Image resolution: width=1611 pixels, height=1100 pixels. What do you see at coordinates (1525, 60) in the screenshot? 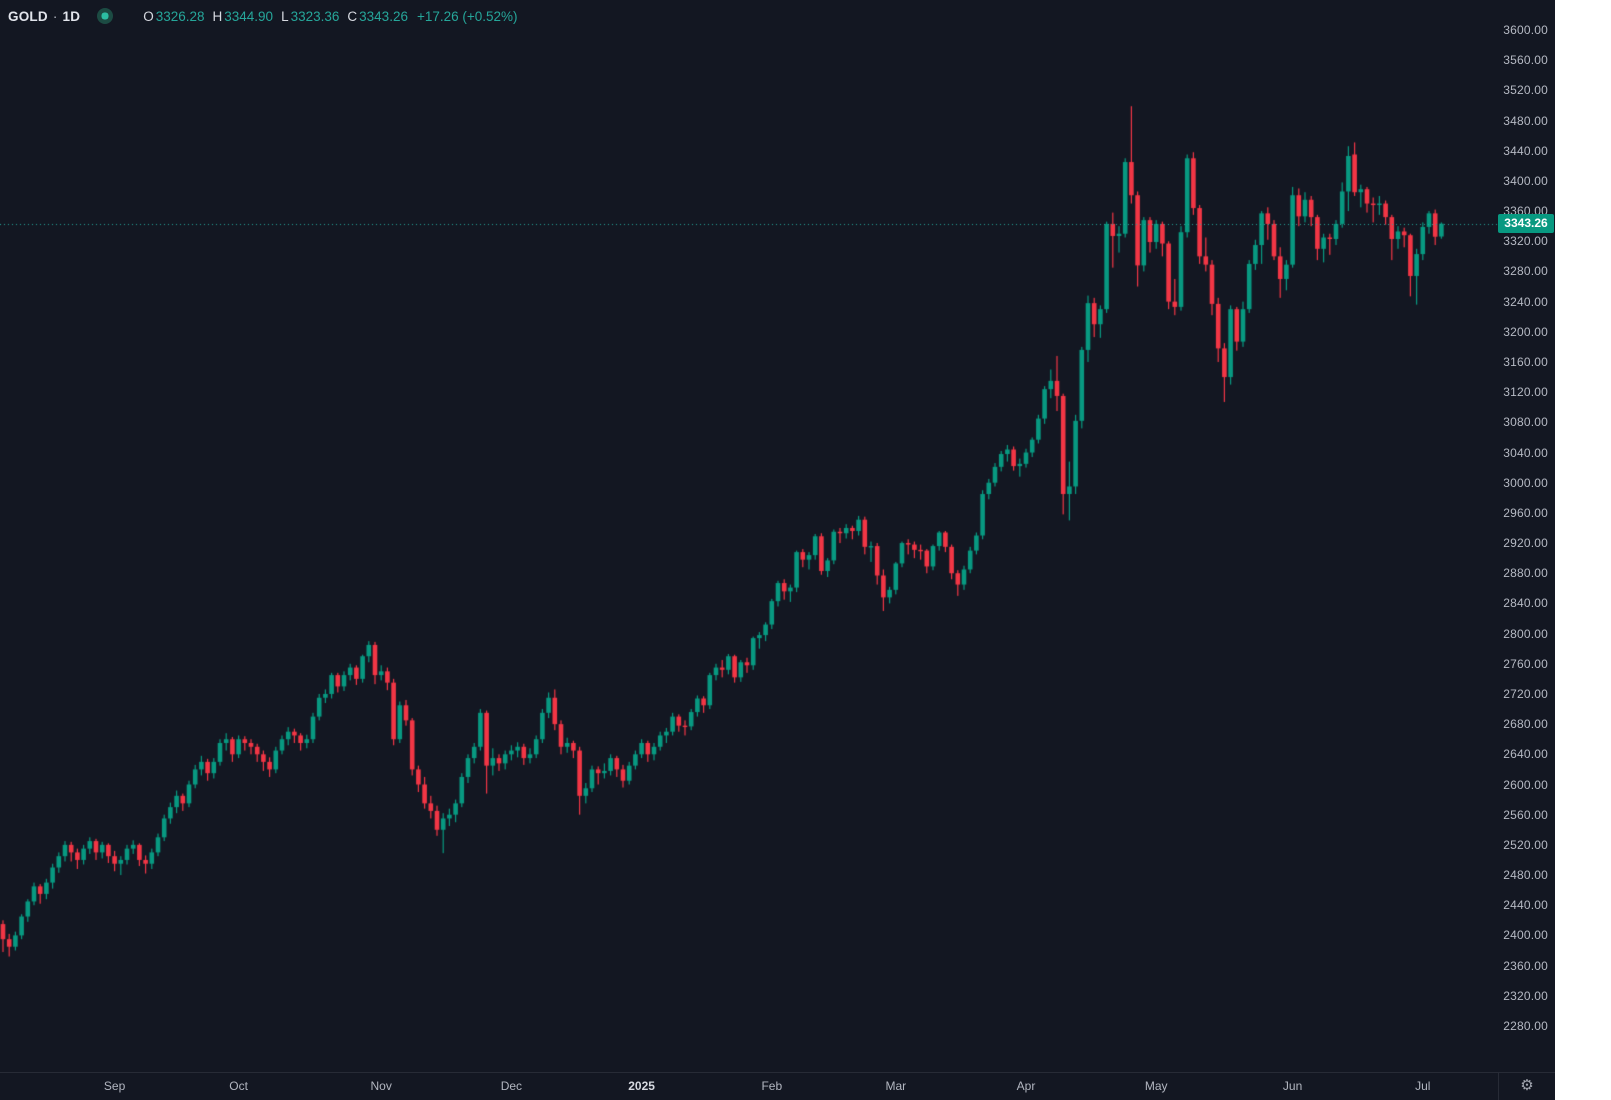
I see `price-tick-label: 3560.00` at bounding box center [1525, 60].